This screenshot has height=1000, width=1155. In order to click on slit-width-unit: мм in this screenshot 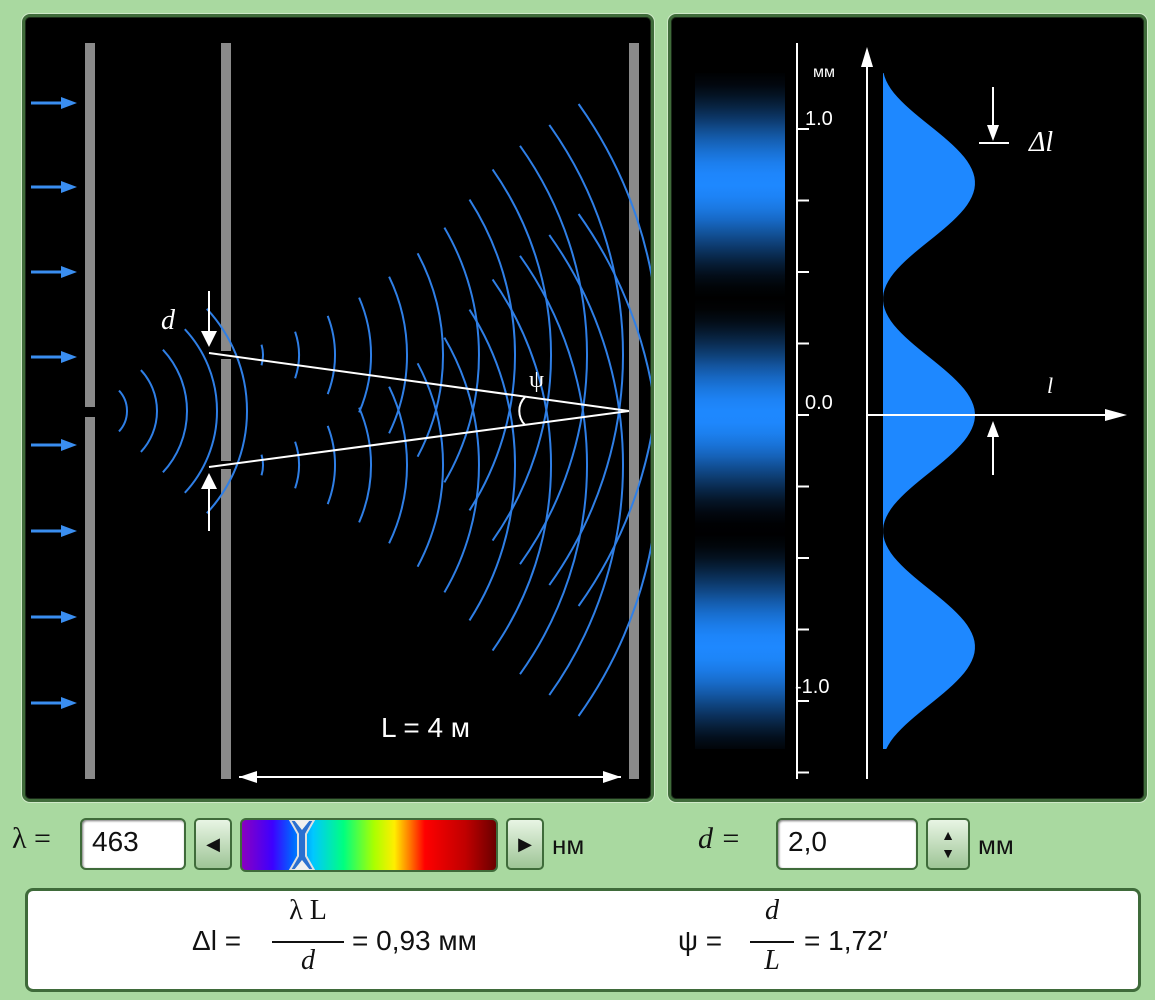, I will do `click(996, 845)`.